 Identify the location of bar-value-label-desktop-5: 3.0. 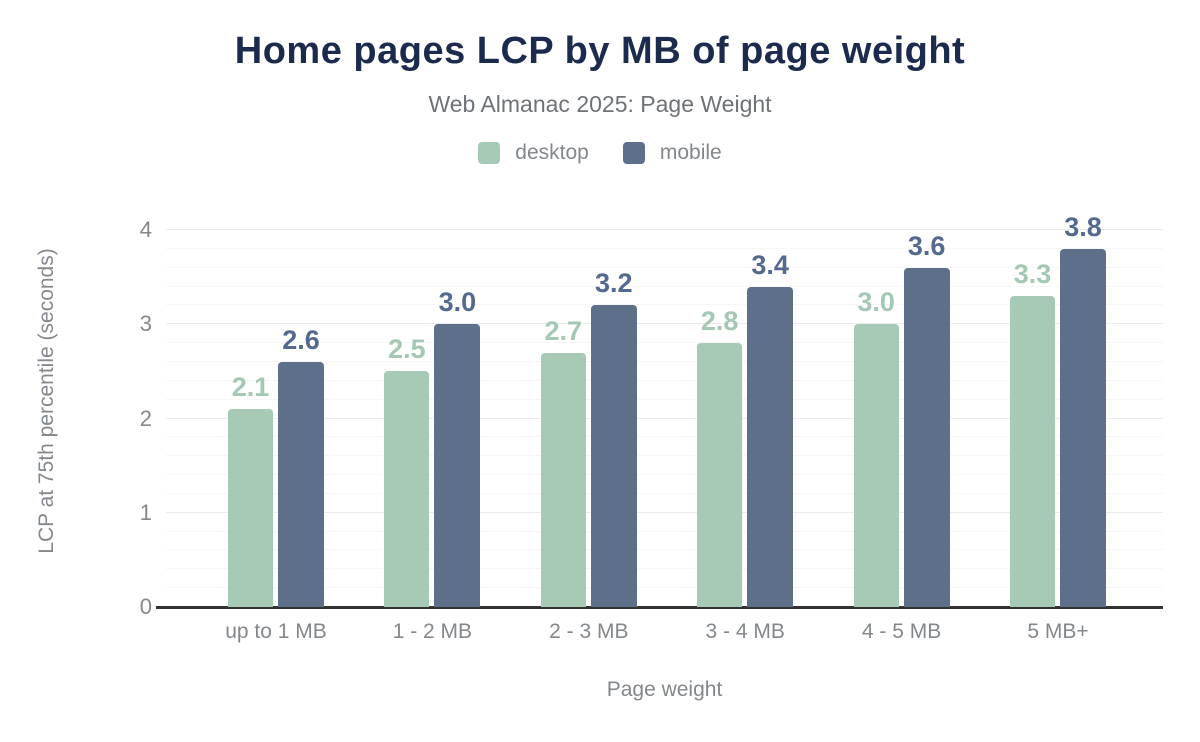
(876, 302).